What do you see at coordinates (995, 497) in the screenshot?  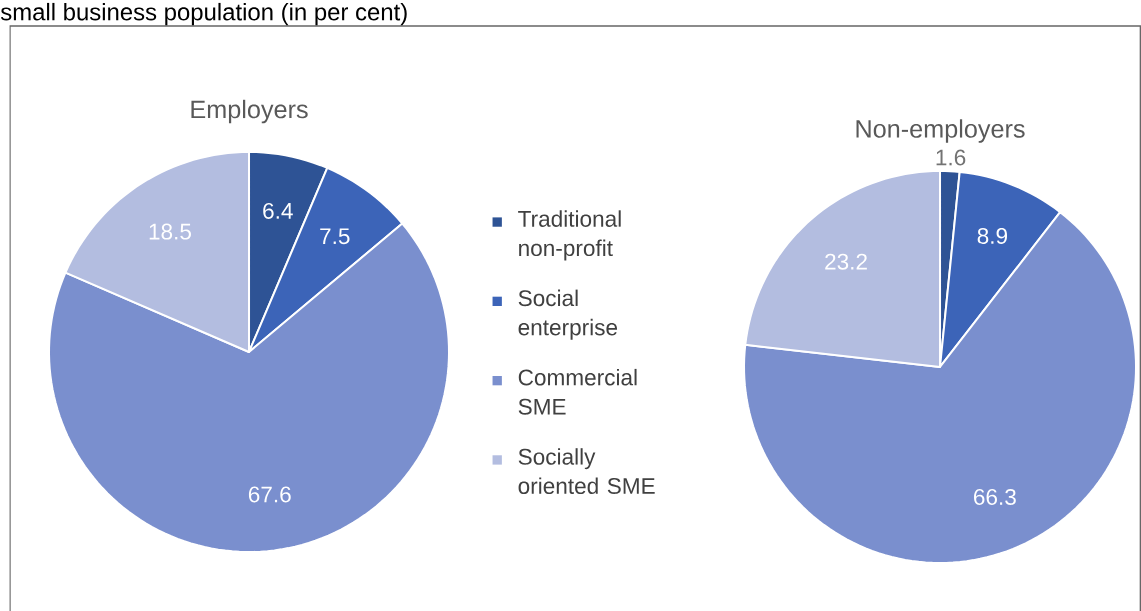 I see `data-label: 66.3` at bounding box center [995, 497].